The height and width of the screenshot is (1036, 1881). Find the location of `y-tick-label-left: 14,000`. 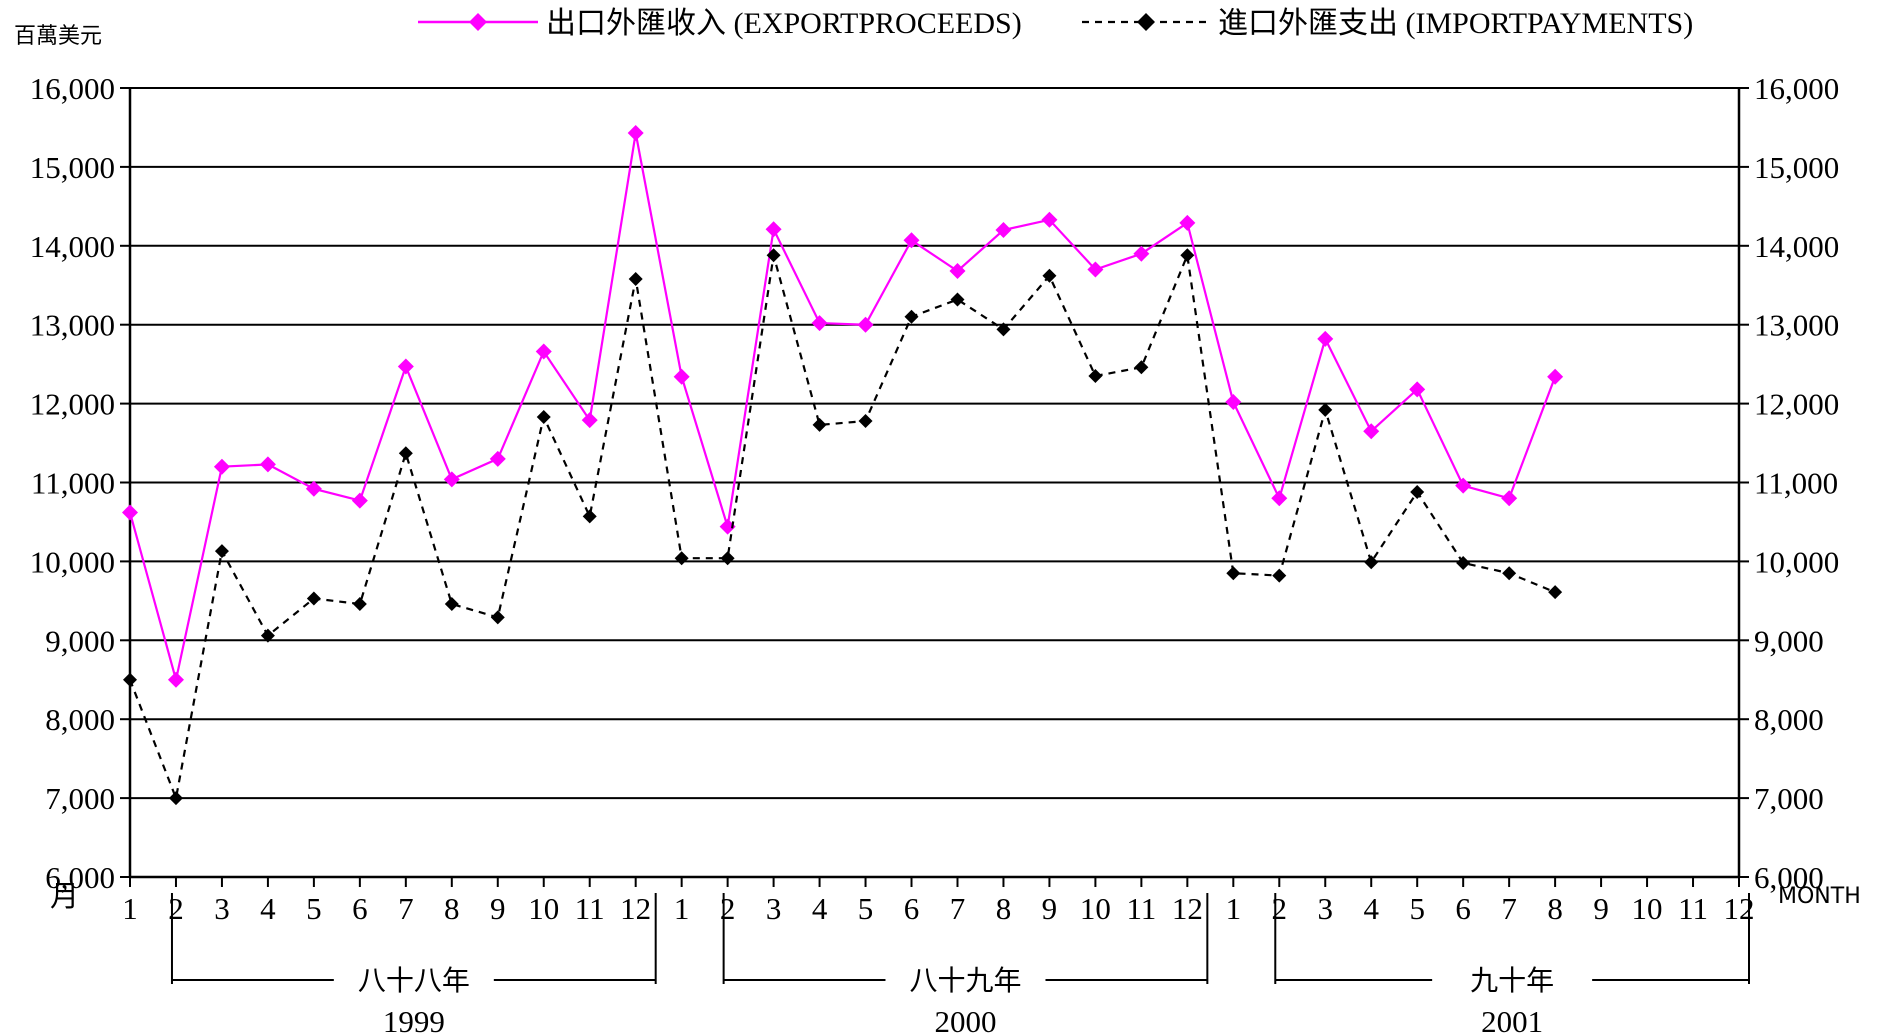

y-tick-label-left: 14,000 is located at coordinates (72, 246).